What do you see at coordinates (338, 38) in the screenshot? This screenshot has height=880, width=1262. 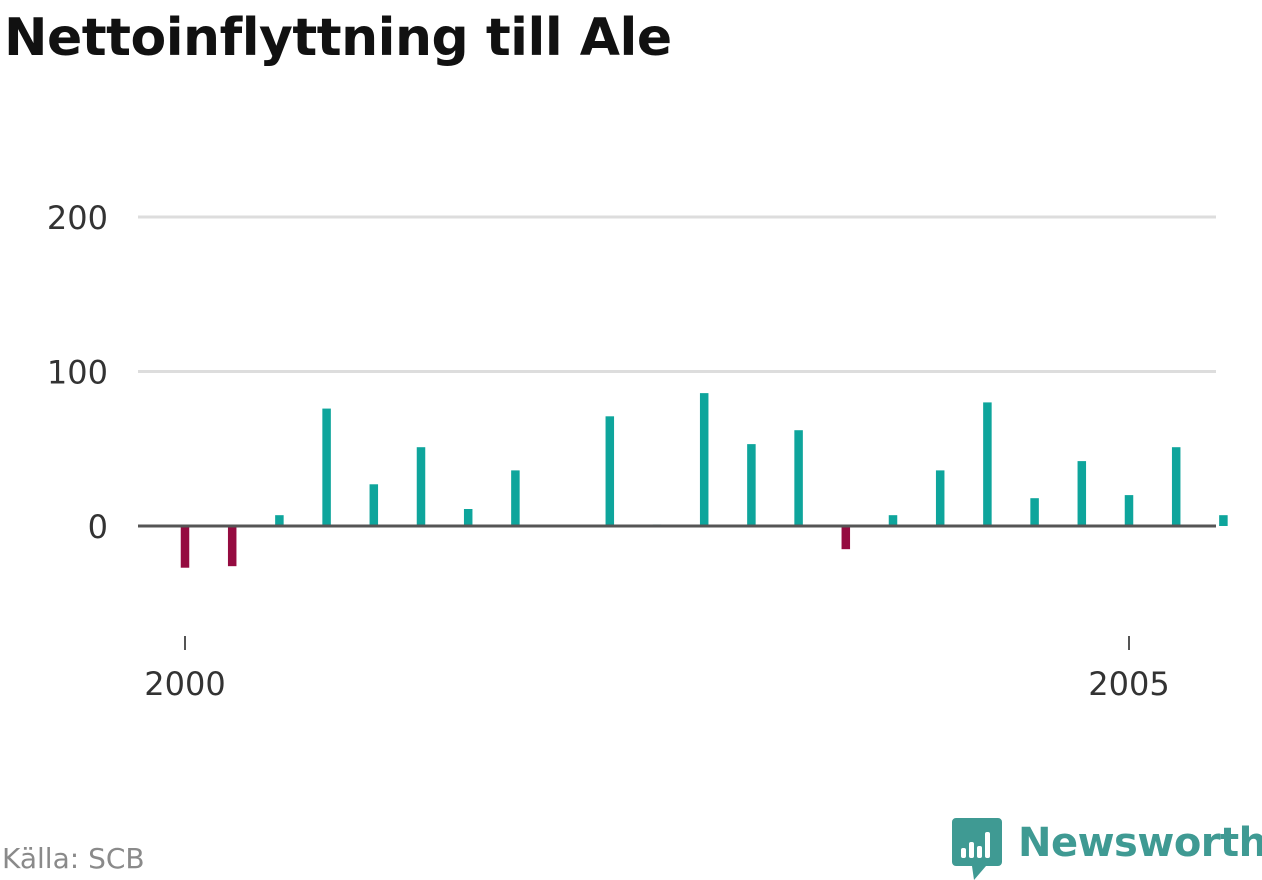 I see `chart-title: Nettoinflyttning till Ale` at bounding box center [338, 38].